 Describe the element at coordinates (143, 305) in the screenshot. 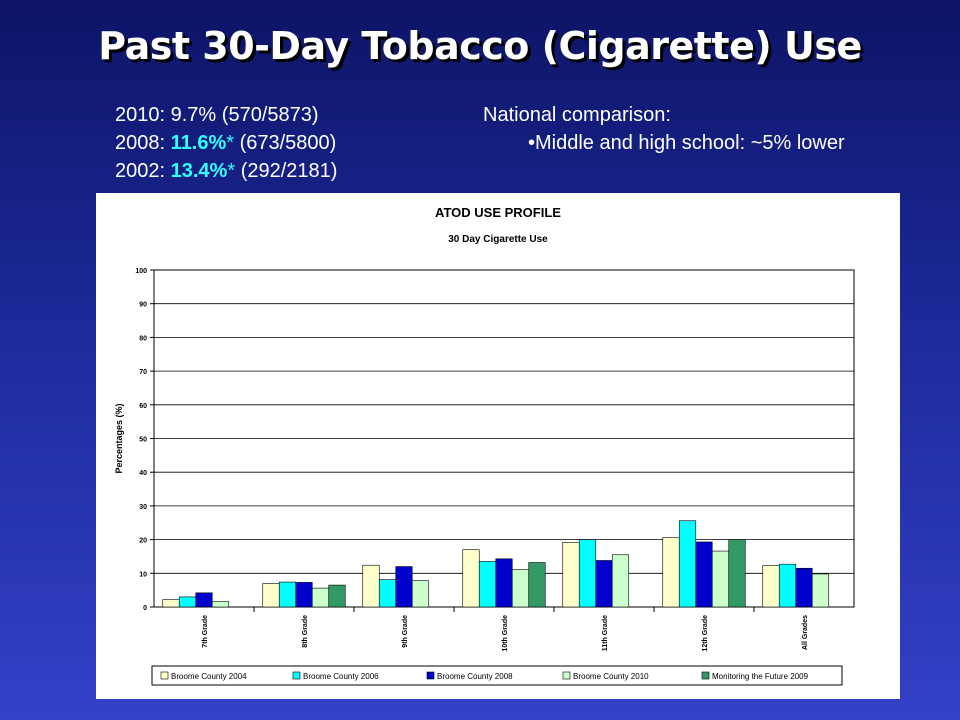

I see `y-tick-label: 90` at that location.